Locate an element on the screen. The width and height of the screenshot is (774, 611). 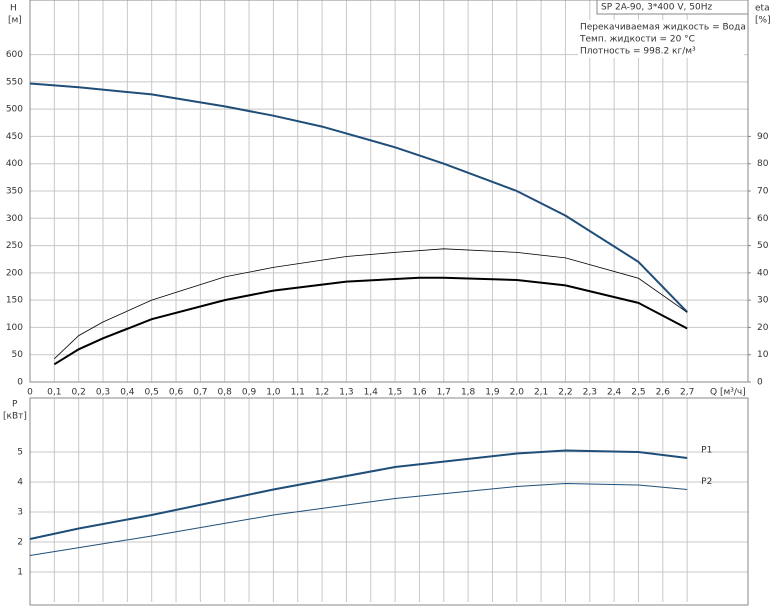
x-tick-label: 0,2 is located at coordinates (79, 393).